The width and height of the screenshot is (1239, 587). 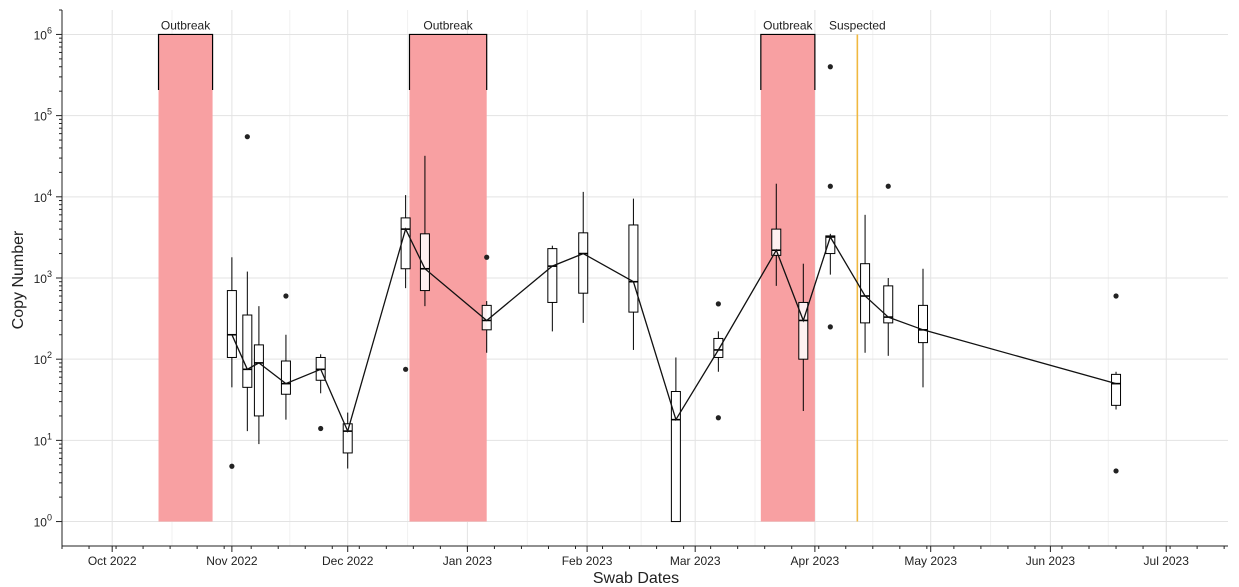 I want to click on y-tick-label: 10¹, so click(x=43, y=439).